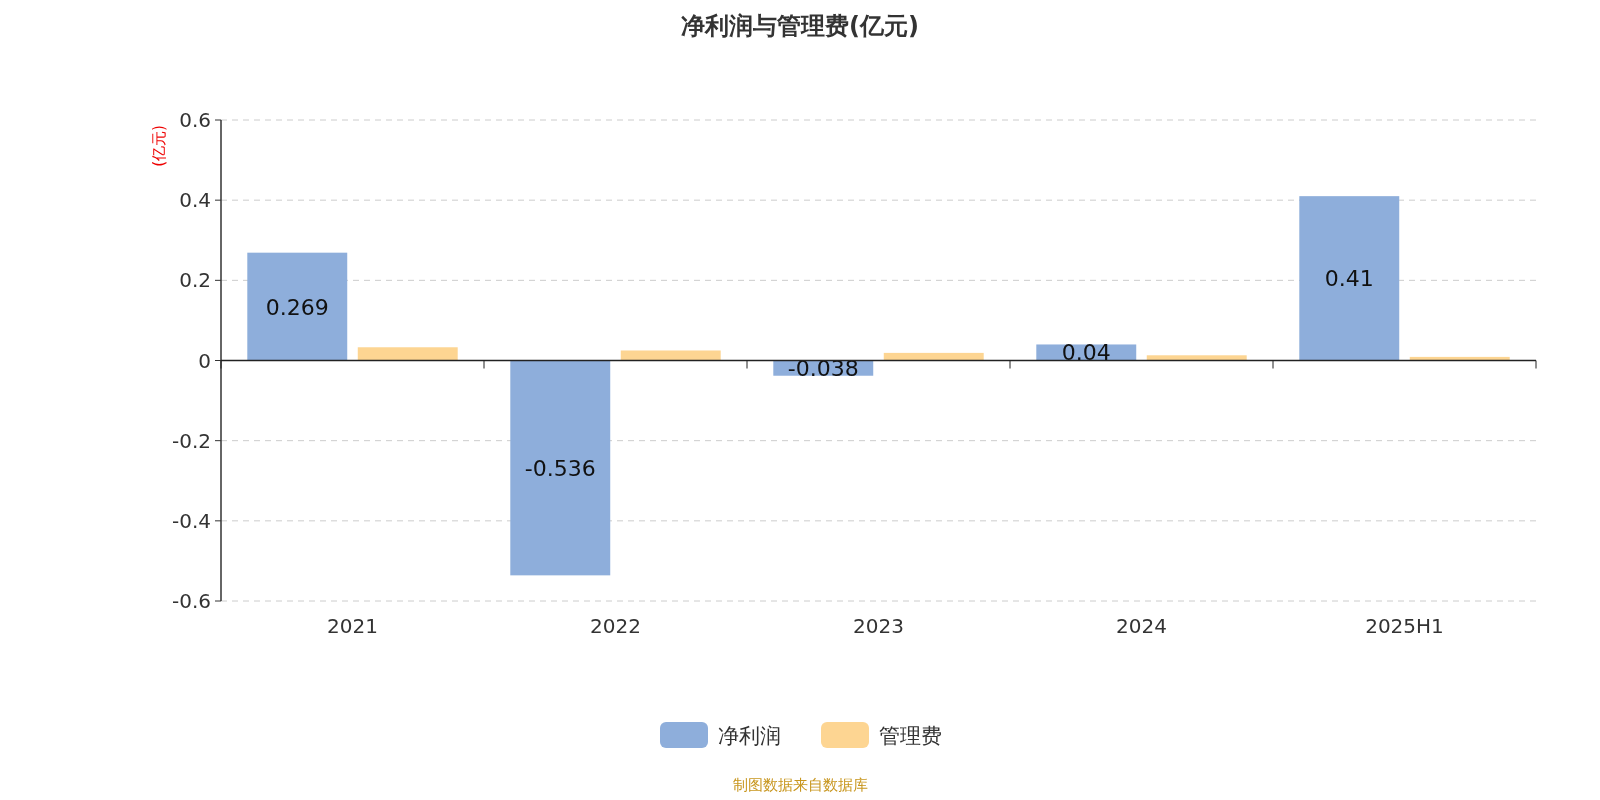  I want to click on text: 制图数据来自数据库, so click(800, 785).